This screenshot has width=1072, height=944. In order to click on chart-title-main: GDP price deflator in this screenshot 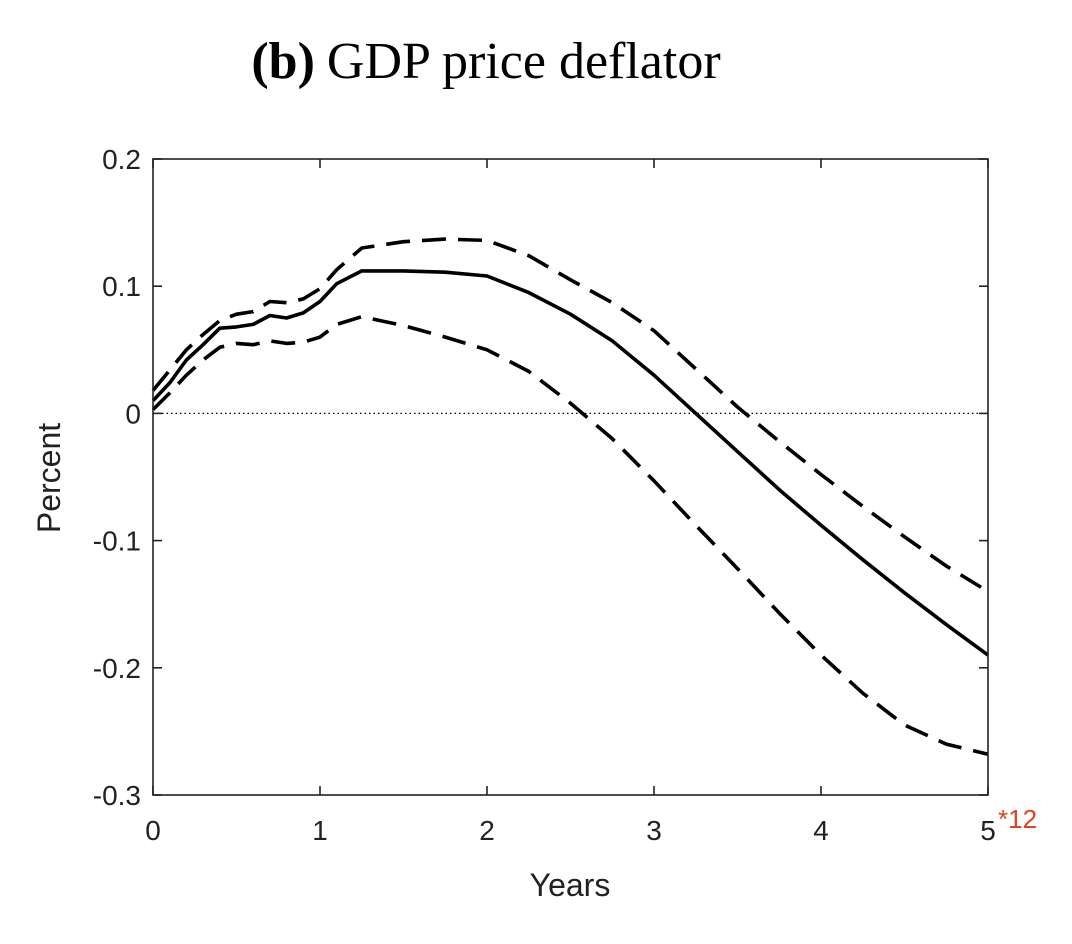, I will do `click(524, 61)`.